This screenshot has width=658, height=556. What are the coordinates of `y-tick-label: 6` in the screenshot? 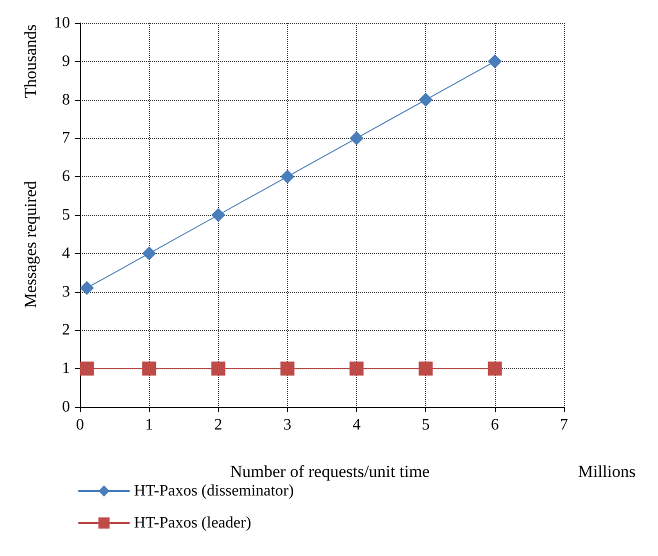 It's located at (66, 177).